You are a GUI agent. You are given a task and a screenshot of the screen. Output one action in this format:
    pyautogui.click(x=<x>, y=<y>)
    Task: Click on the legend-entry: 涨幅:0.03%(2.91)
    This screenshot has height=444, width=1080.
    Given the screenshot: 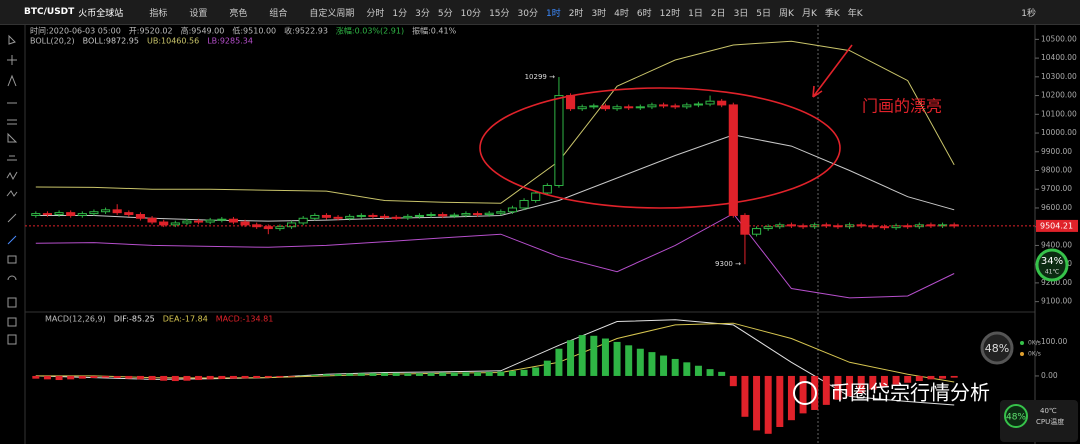 What is the action you would take?
    pyautogui.click(x=370, y=31)
    